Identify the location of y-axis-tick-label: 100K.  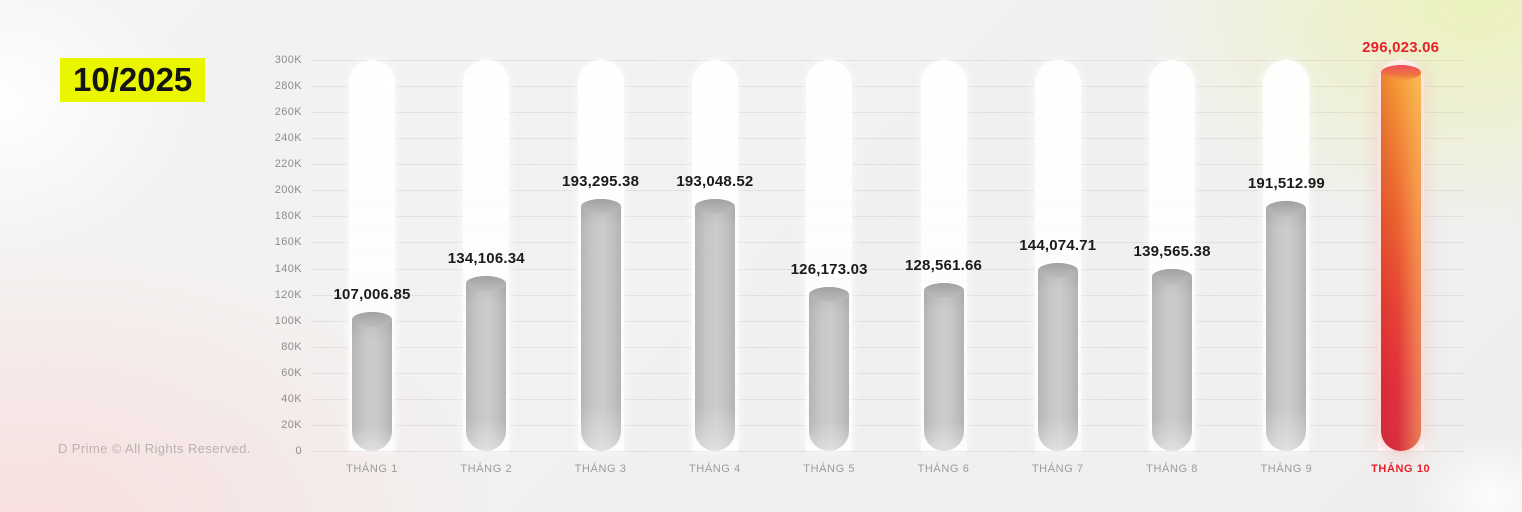
(288, 320).